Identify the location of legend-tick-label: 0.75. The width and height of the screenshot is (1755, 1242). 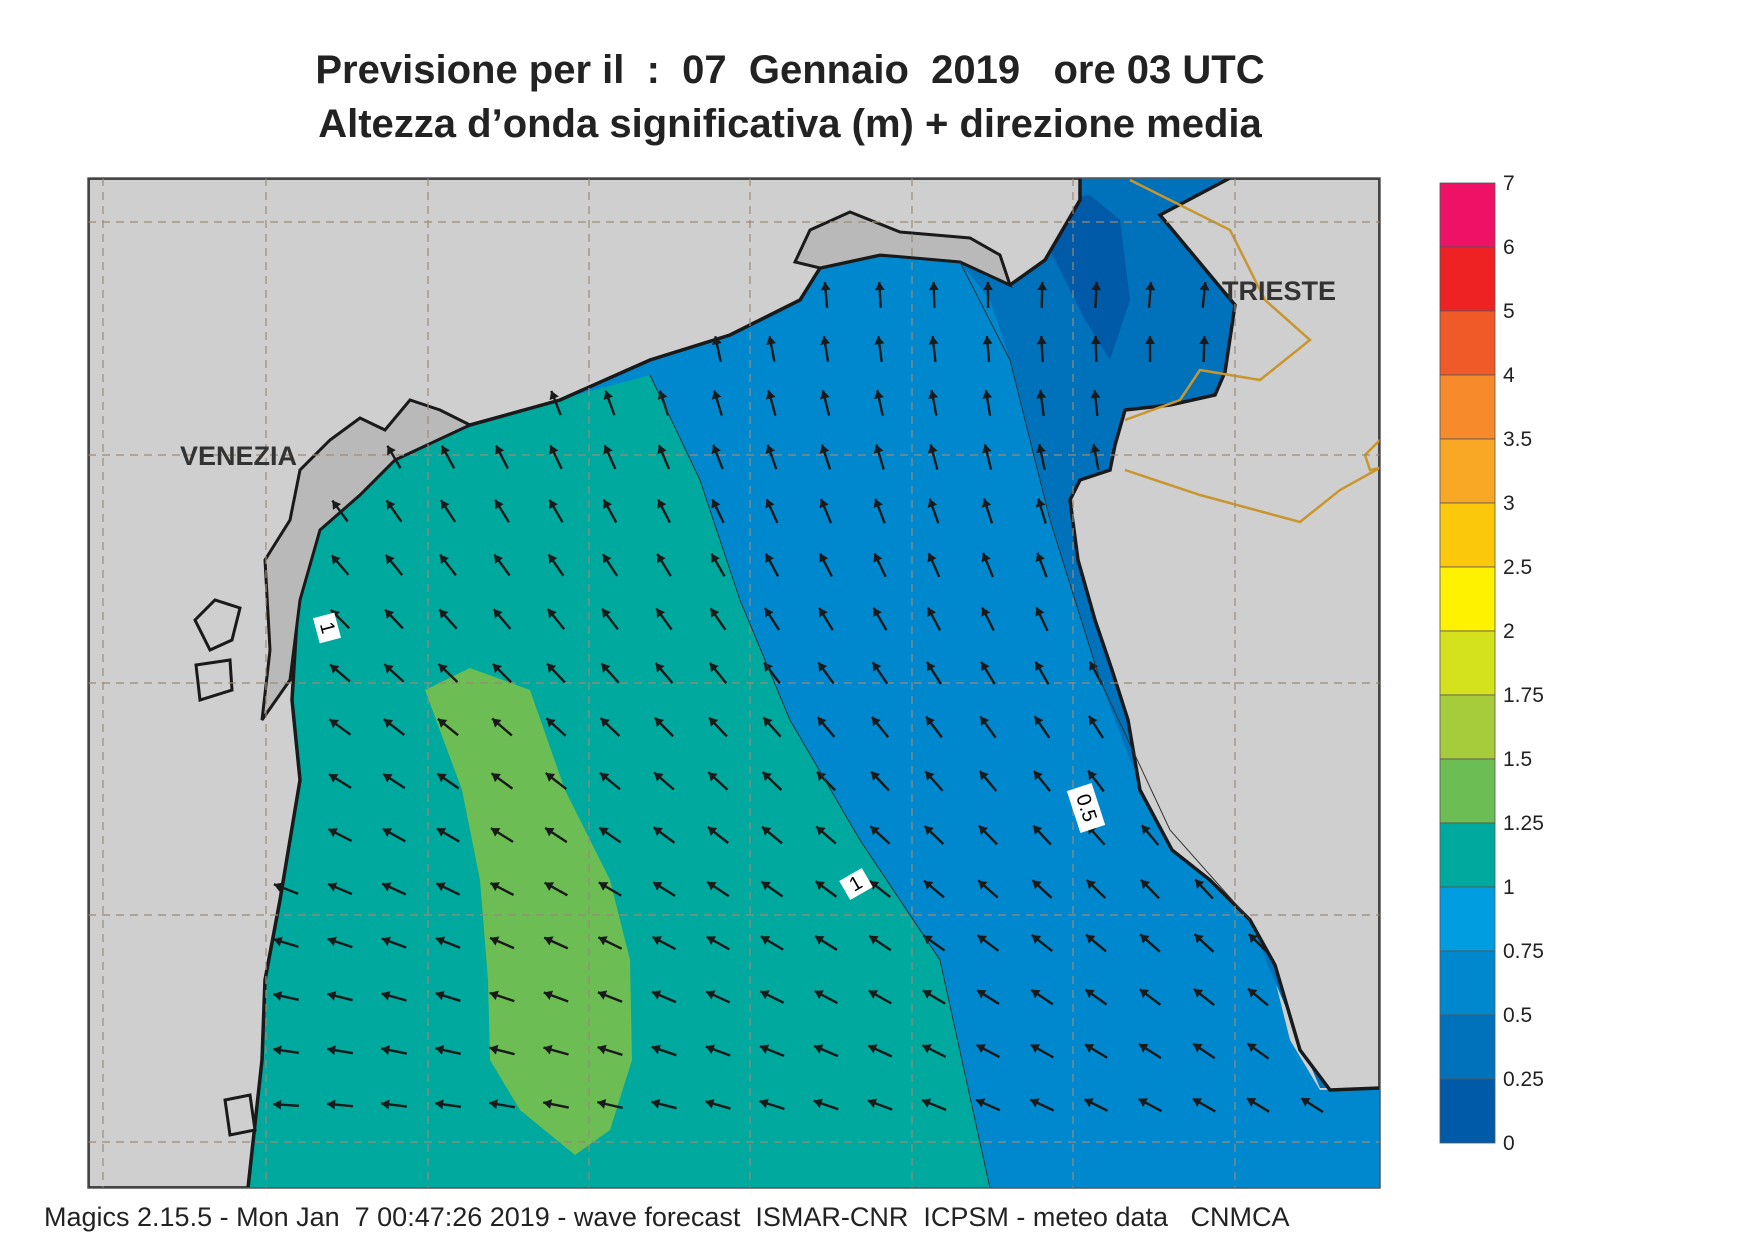
(1523, 951).